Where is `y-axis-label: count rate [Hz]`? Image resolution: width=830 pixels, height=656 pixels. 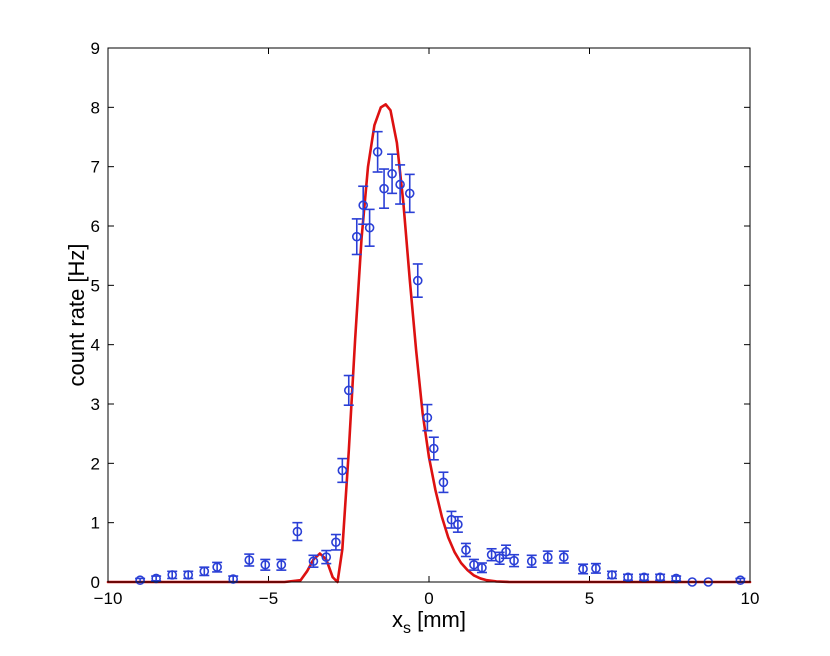 y-axis-label: count rate [Hz] is located at coordinates (76, 314).